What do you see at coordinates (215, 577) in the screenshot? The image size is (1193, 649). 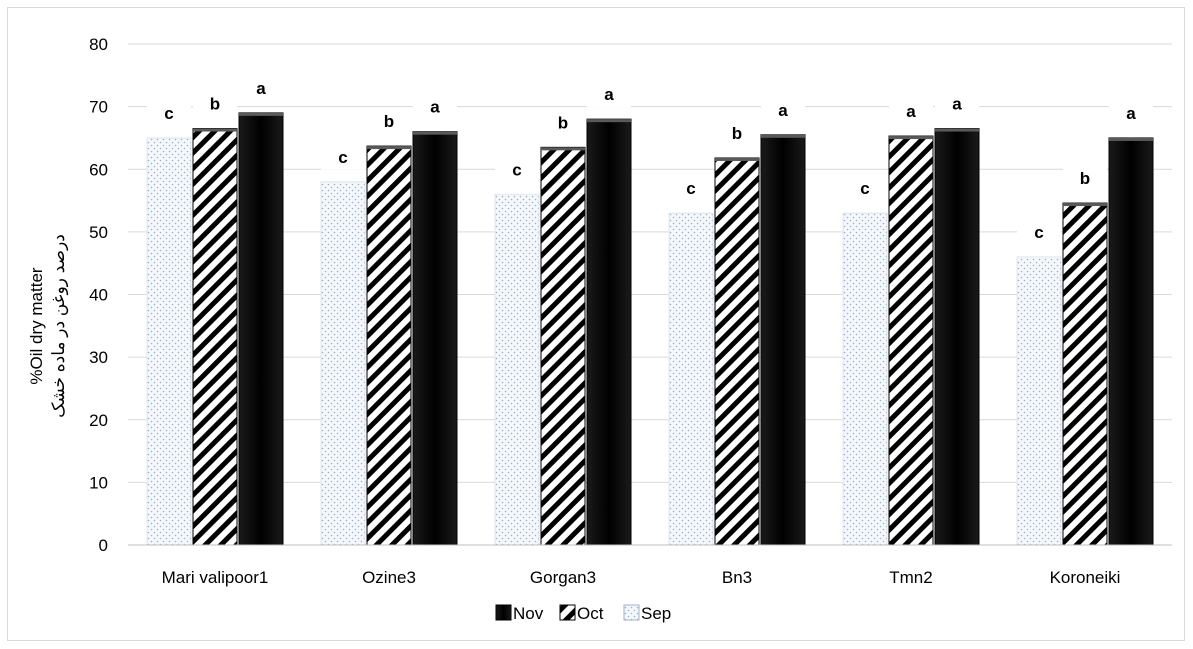 I see `x-tick-label: Mari valipoor1` at bounding box center [215, 577].